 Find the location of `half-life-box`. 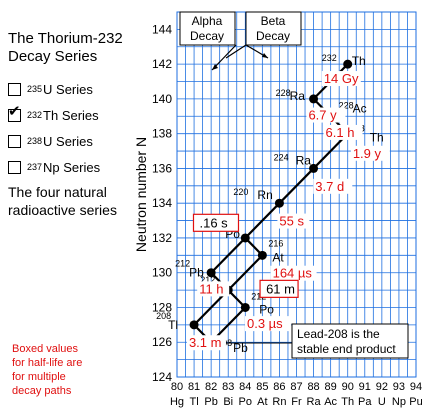

half-life-box is located at coordinates (216, 222).